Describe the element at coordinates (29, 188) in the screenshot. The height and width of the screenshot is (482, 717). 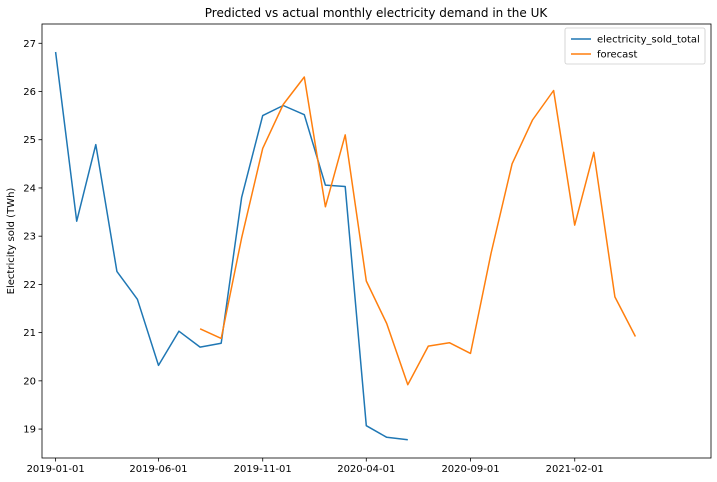
I see `y-tick-label: 24` at that location.